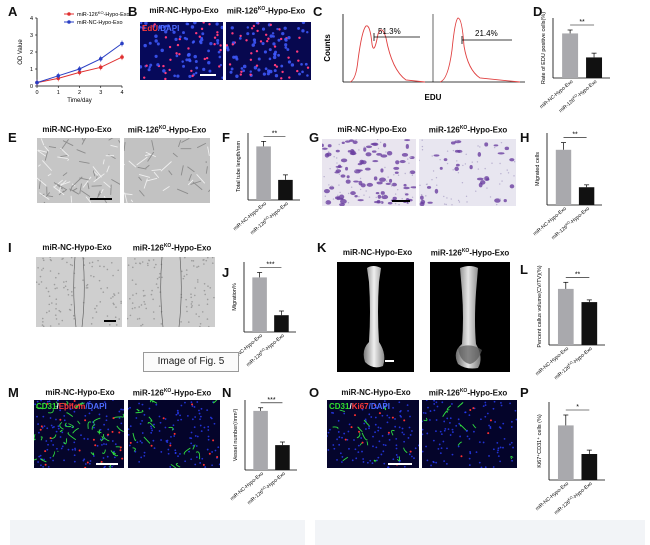 The image size is (650, 545). Describe the element at coordinates (480, 50) in the screenshot. I see `histogram-curve-ko` at that location.